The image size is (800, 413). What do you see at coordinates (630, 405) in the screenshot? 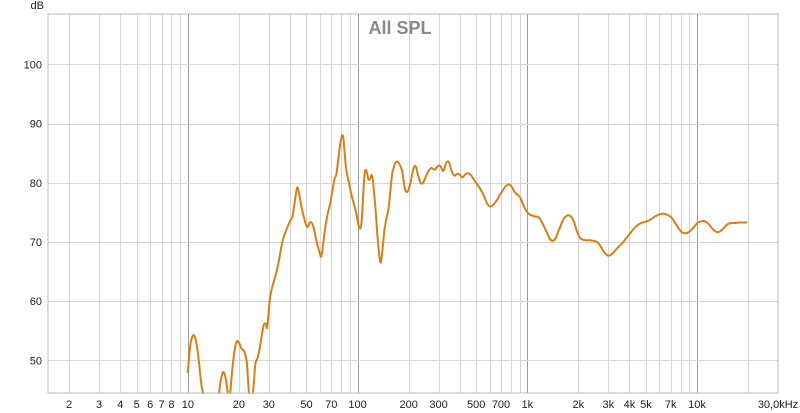
I see `x-tick-label: 4k` at bounding box center [630, 405].